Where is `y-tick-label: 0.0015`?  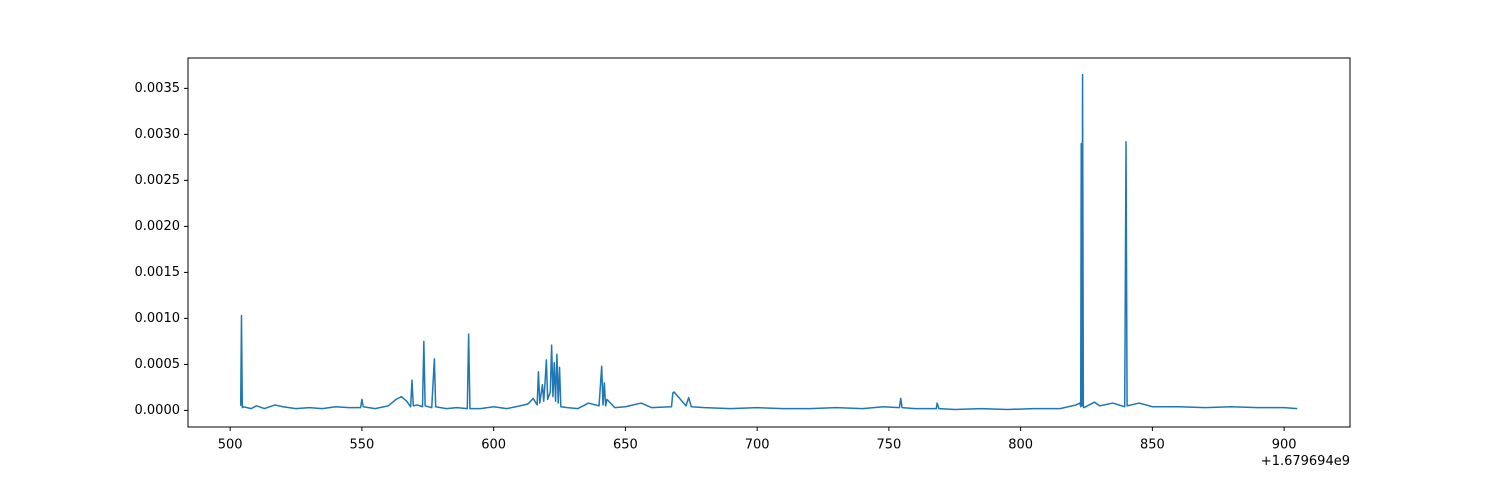
y-tick-label: 0.0015 is located at coordinates (158, 272).